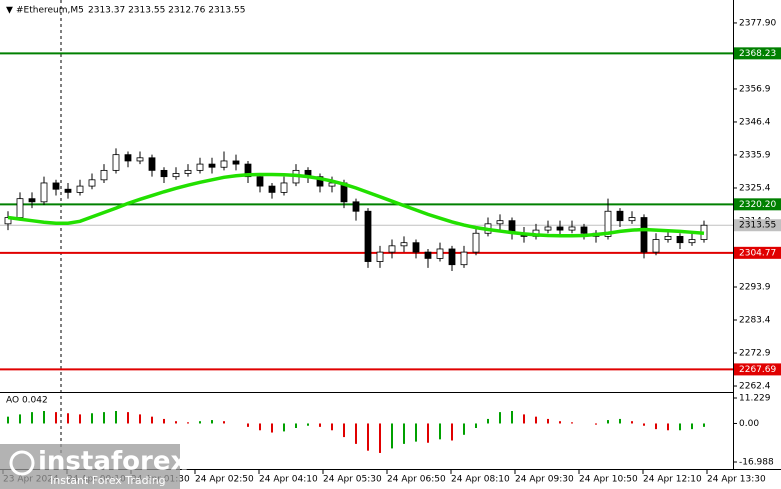  What do you see at coordinates (755, 89) in the screenshot?
I see `y-tick-label: 2356.9` at bounding box center [755, 89].